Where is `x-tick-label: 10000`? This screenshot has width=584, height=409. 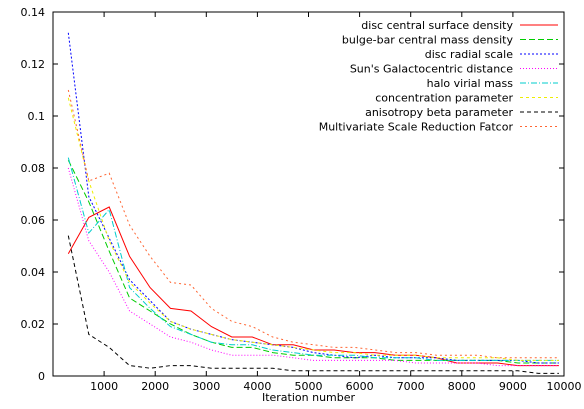
x-tick-label: 10000 is located at coordinates (564, 386).